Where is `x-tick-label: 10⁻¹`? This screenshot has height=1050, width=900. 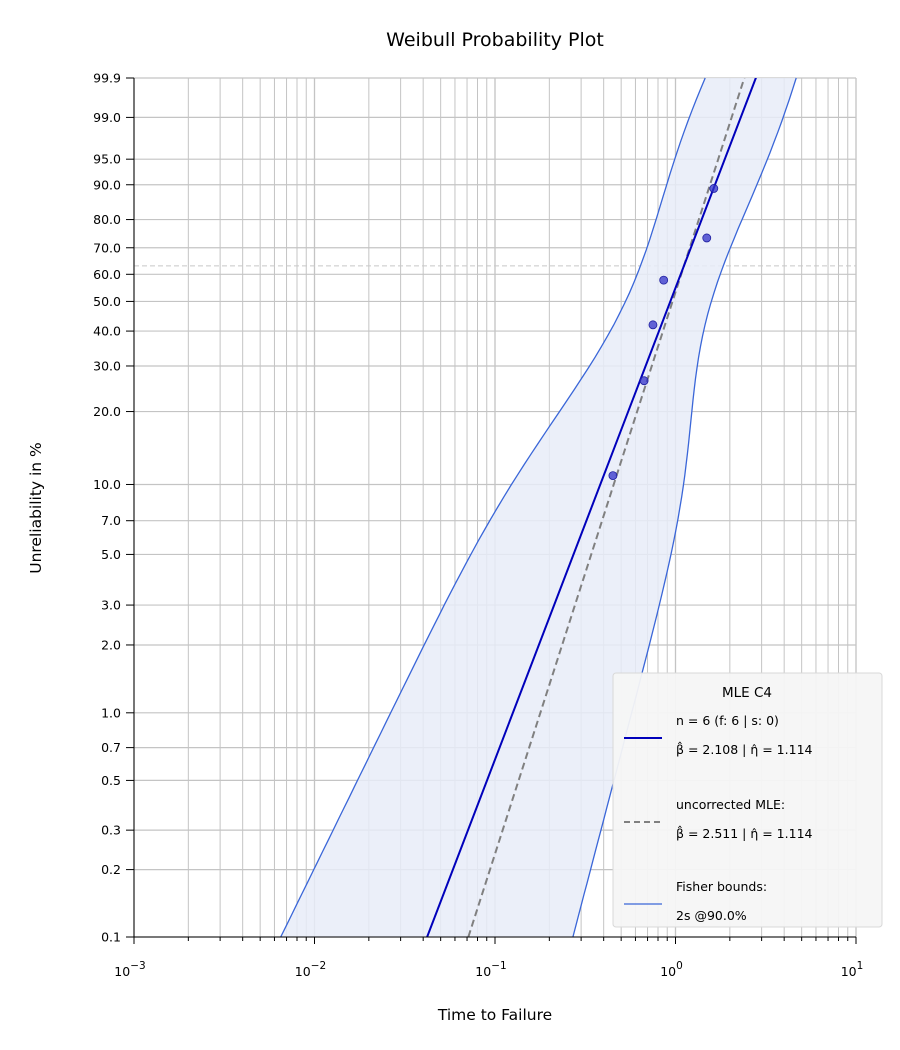 x-tick-label: 10⁻¹ is located at coordinates (490, 969).